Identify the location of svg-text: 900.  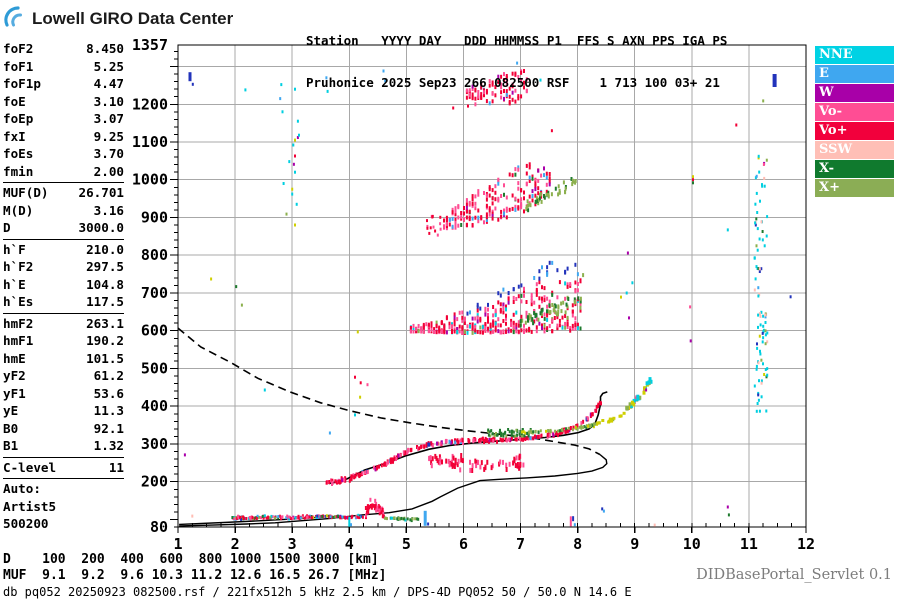
(154, 217).